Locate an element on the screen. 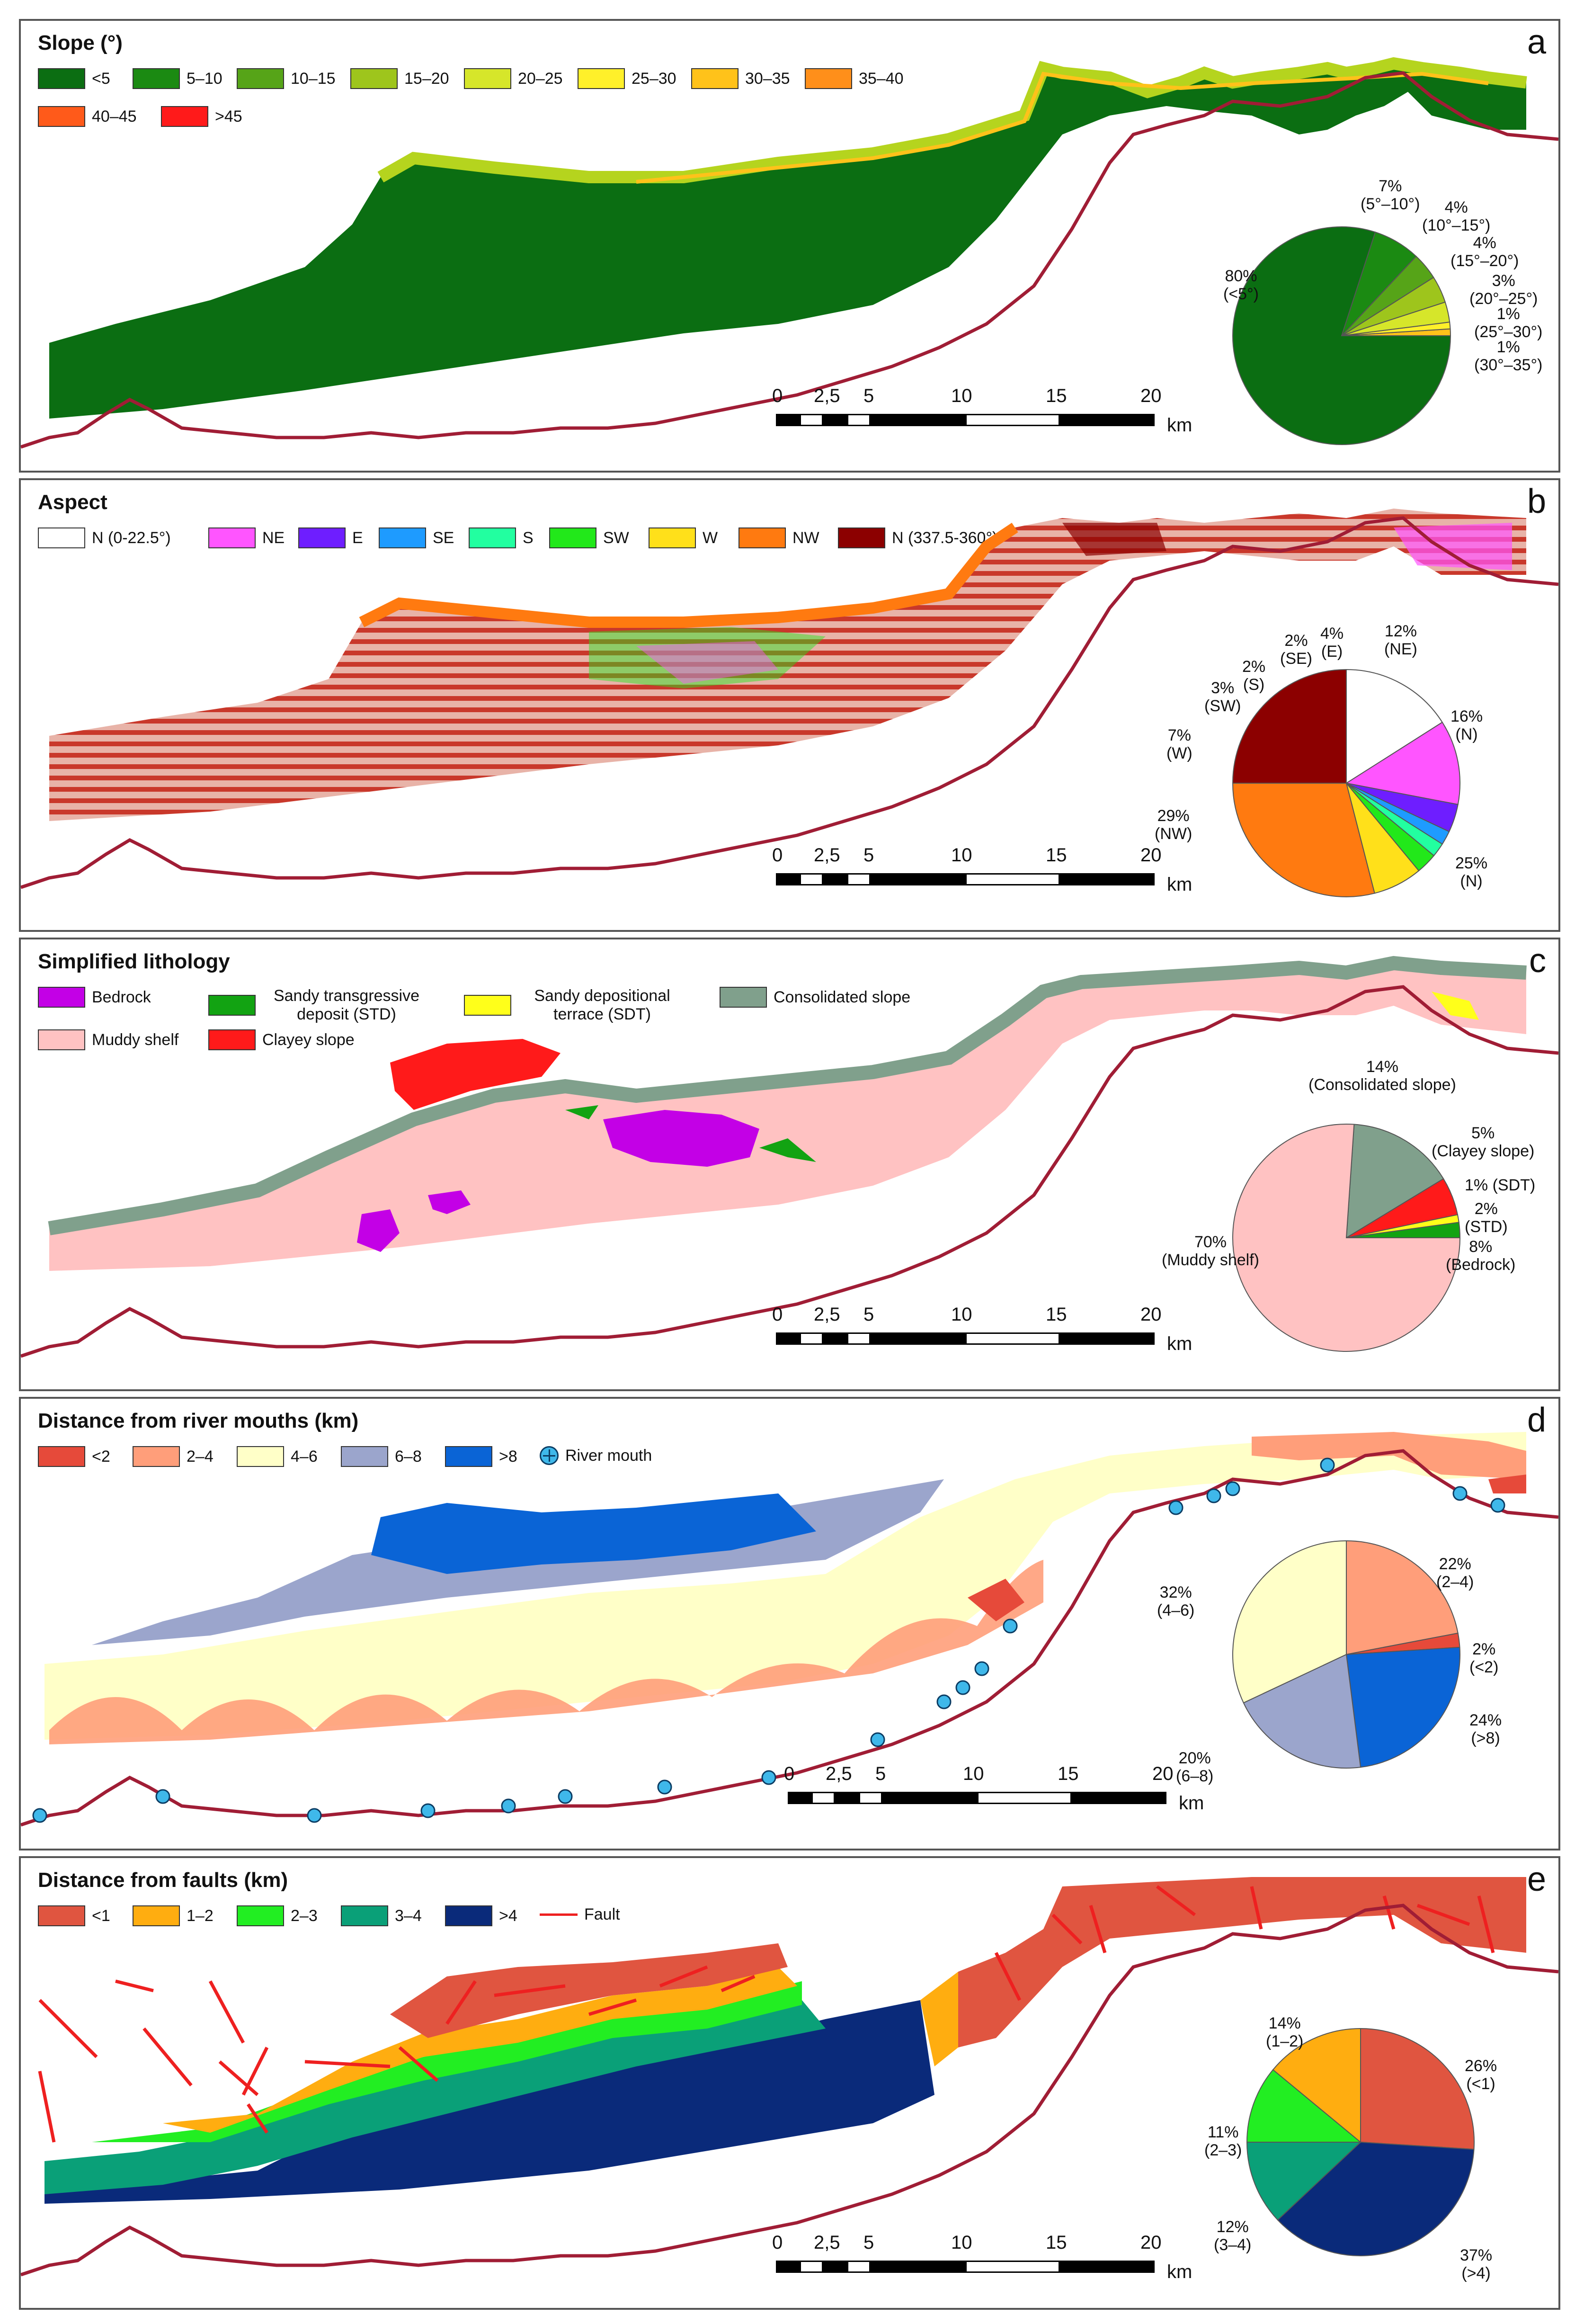  muddy-shelf is located at coordinates (787, 1117).